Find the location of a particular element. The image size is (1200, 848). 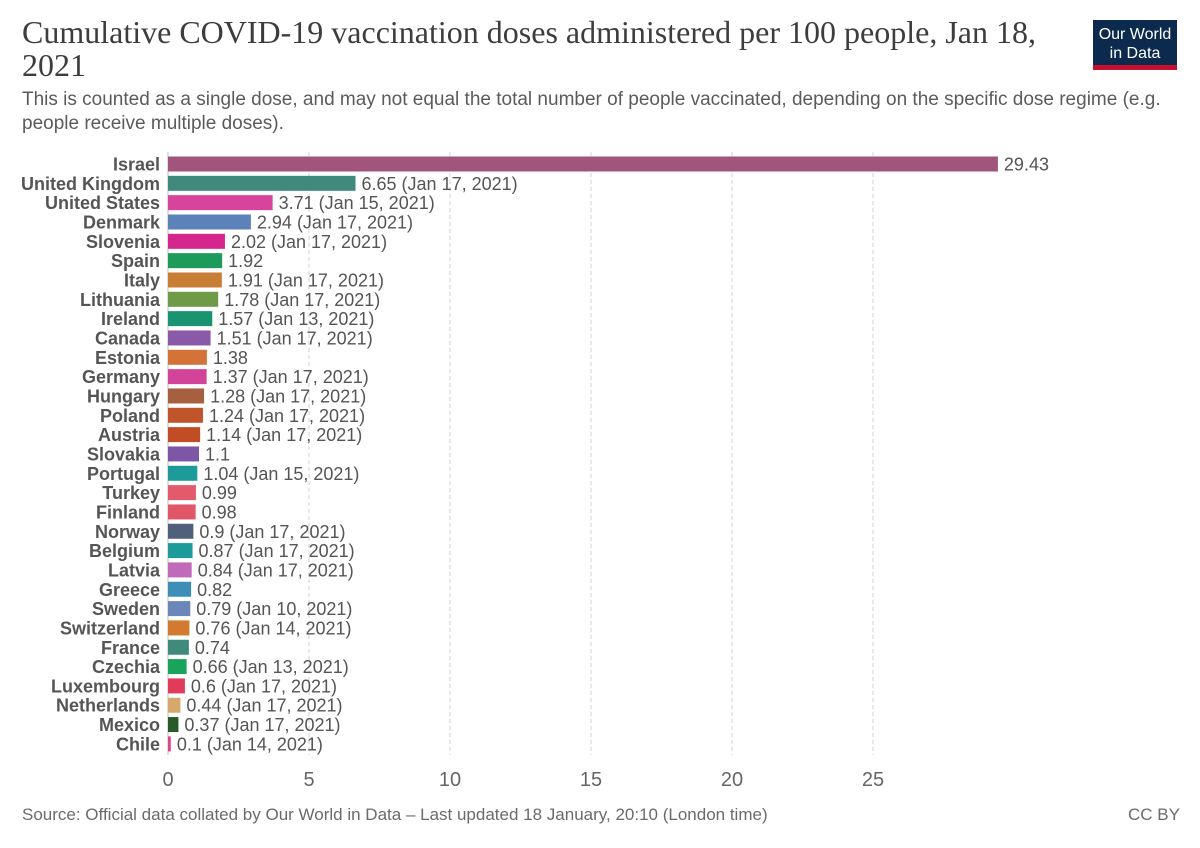

category-label: Italy is located at coordinates (142, 280).